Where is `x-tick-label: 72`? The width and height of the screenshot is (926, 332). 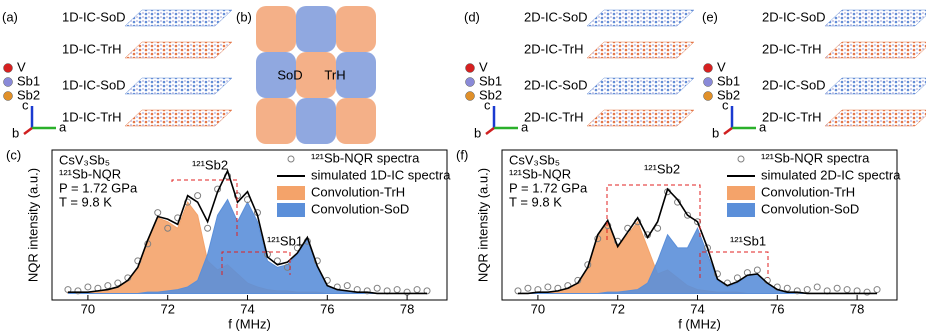
x-tick-label: 72 is located at coordinates (167, 308).